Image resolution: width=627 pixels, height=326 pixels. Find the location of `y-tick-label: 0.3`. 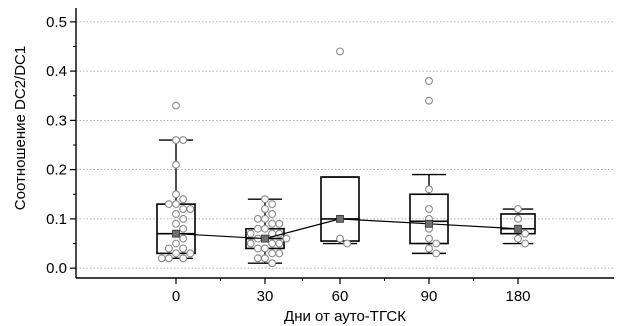

y-tick-label: 0.3 is located at coordinates (56, 120).